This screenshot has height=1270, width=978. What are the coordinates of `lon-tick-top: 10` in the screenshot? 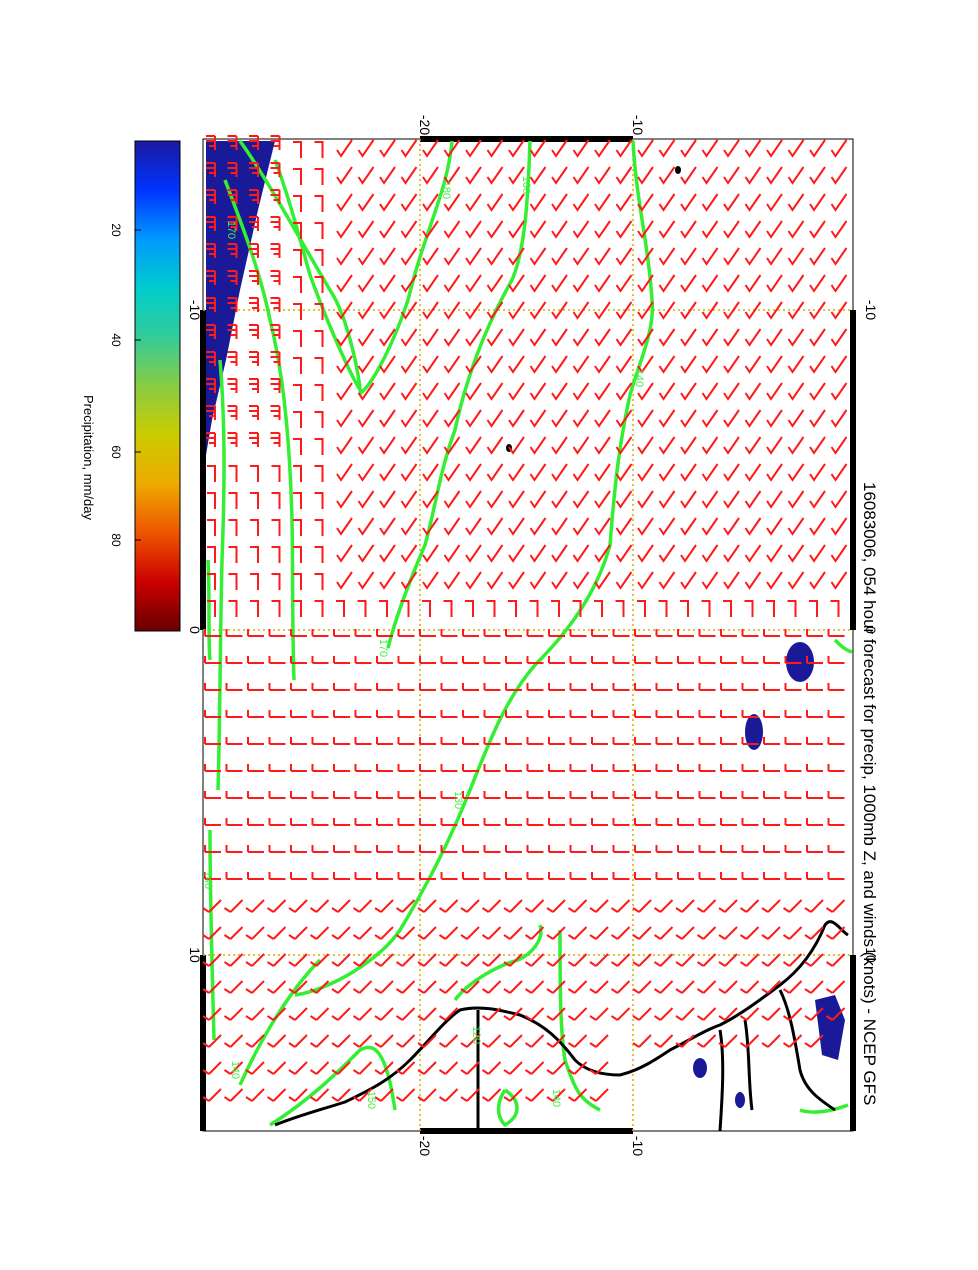 It's located at (871, 955).